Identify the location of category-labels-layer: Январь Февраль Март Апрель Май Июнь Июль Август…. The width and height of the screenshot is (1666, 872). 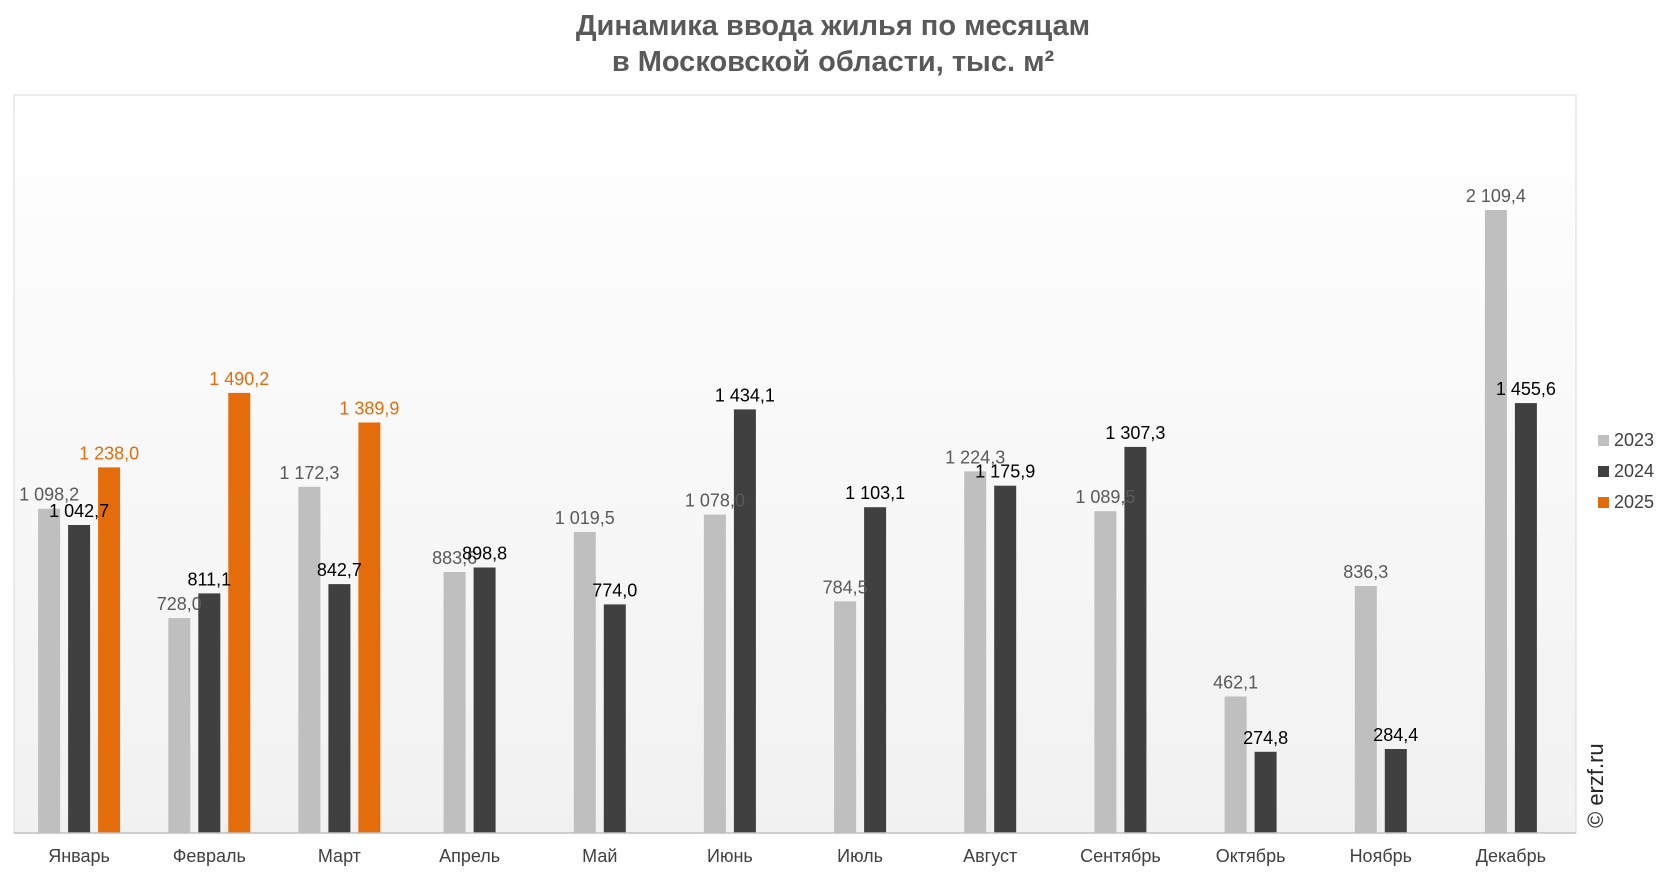
(797, 856).